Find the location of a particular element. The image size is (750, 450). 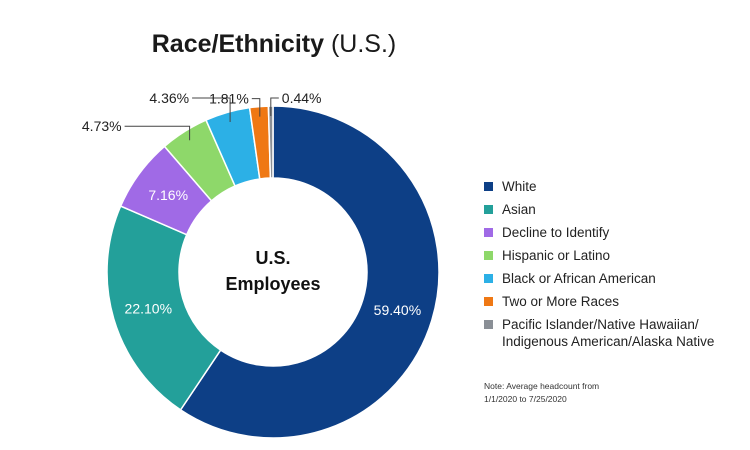

legend-label: White is located at coordinates (519, 186).